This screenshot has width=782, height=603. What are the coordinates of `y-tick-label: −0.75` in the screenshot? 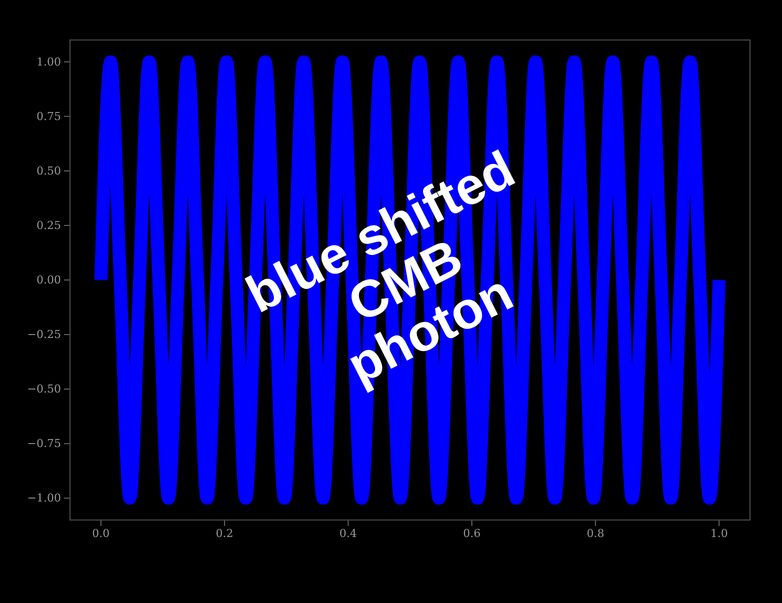 It's located at (44, 443).